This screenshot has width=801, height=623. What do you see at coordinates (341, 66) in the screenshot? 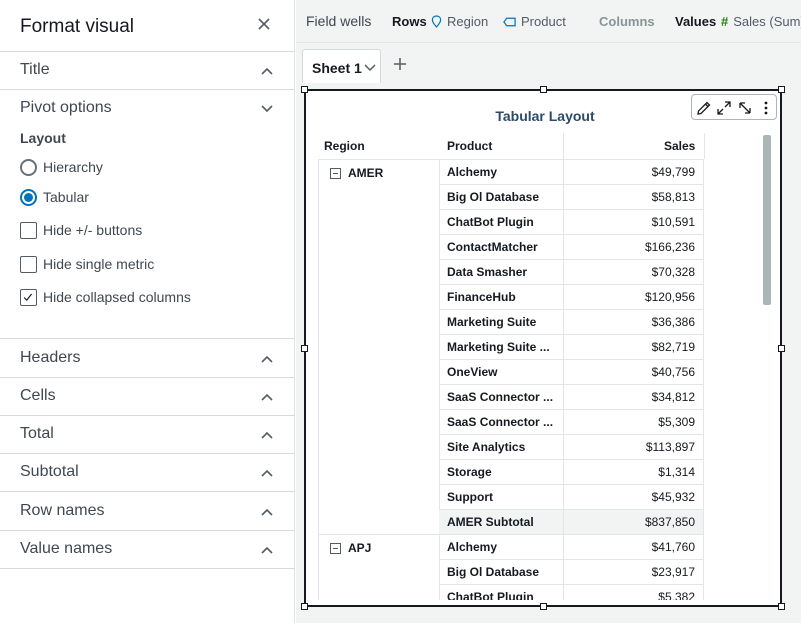
I see `tab-sheet-1: Sheet 1` at bounding box center [341, 66].